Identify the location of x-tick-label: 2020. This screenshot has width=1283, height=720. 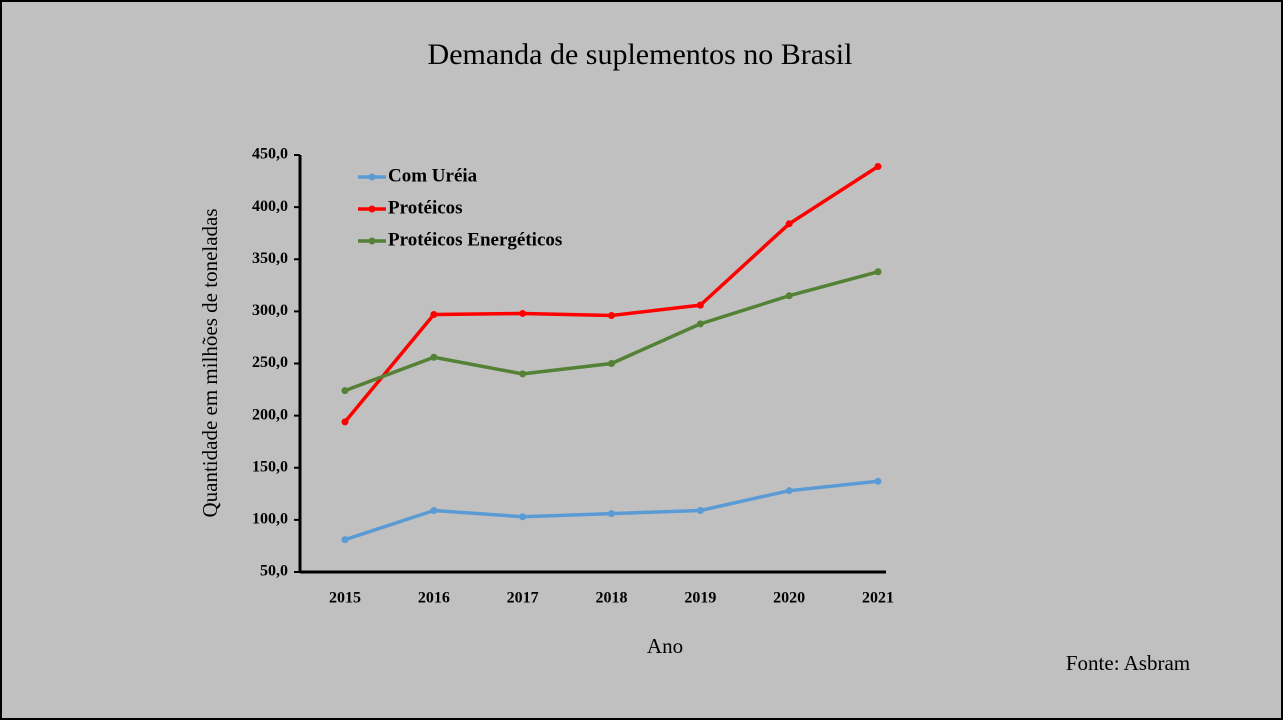
(789, 598).